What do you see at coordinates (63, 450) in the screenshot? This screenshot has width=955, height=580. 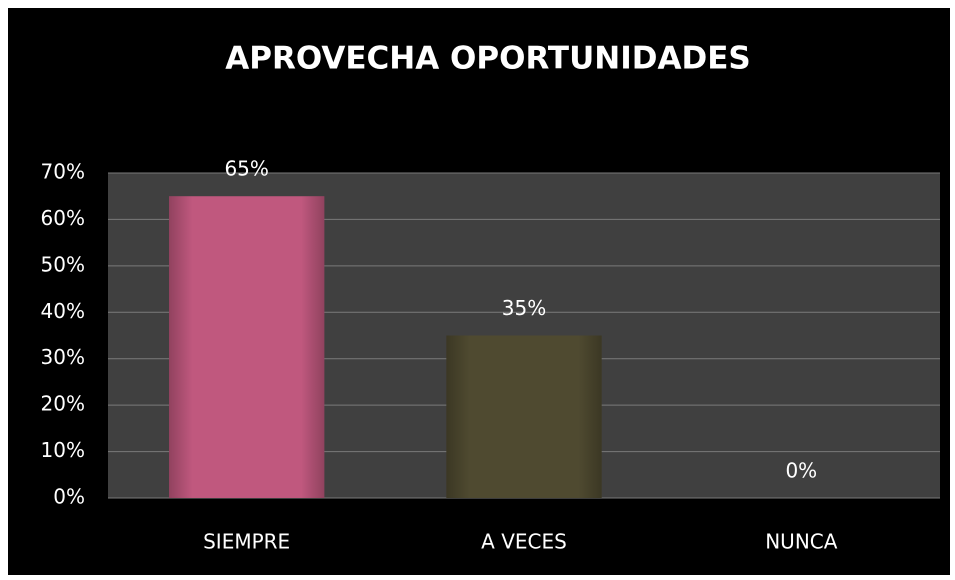 I see `y-tick-label: 10%` at bounding box center [63, 450].